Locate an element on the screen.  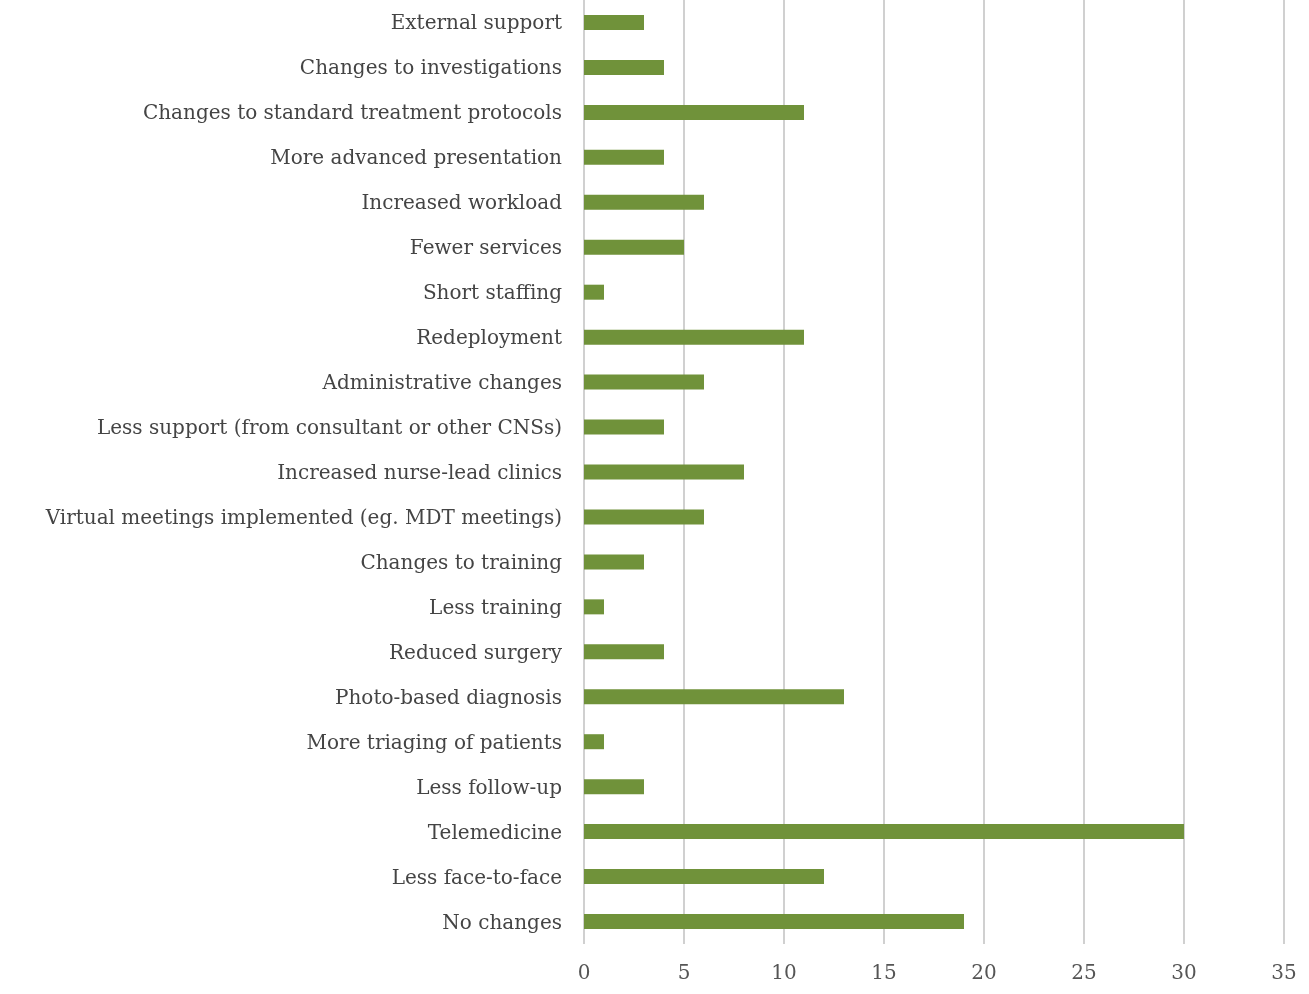
y-tick-label: Increased nurse-lead clinics is located at coordinates (419, 472).